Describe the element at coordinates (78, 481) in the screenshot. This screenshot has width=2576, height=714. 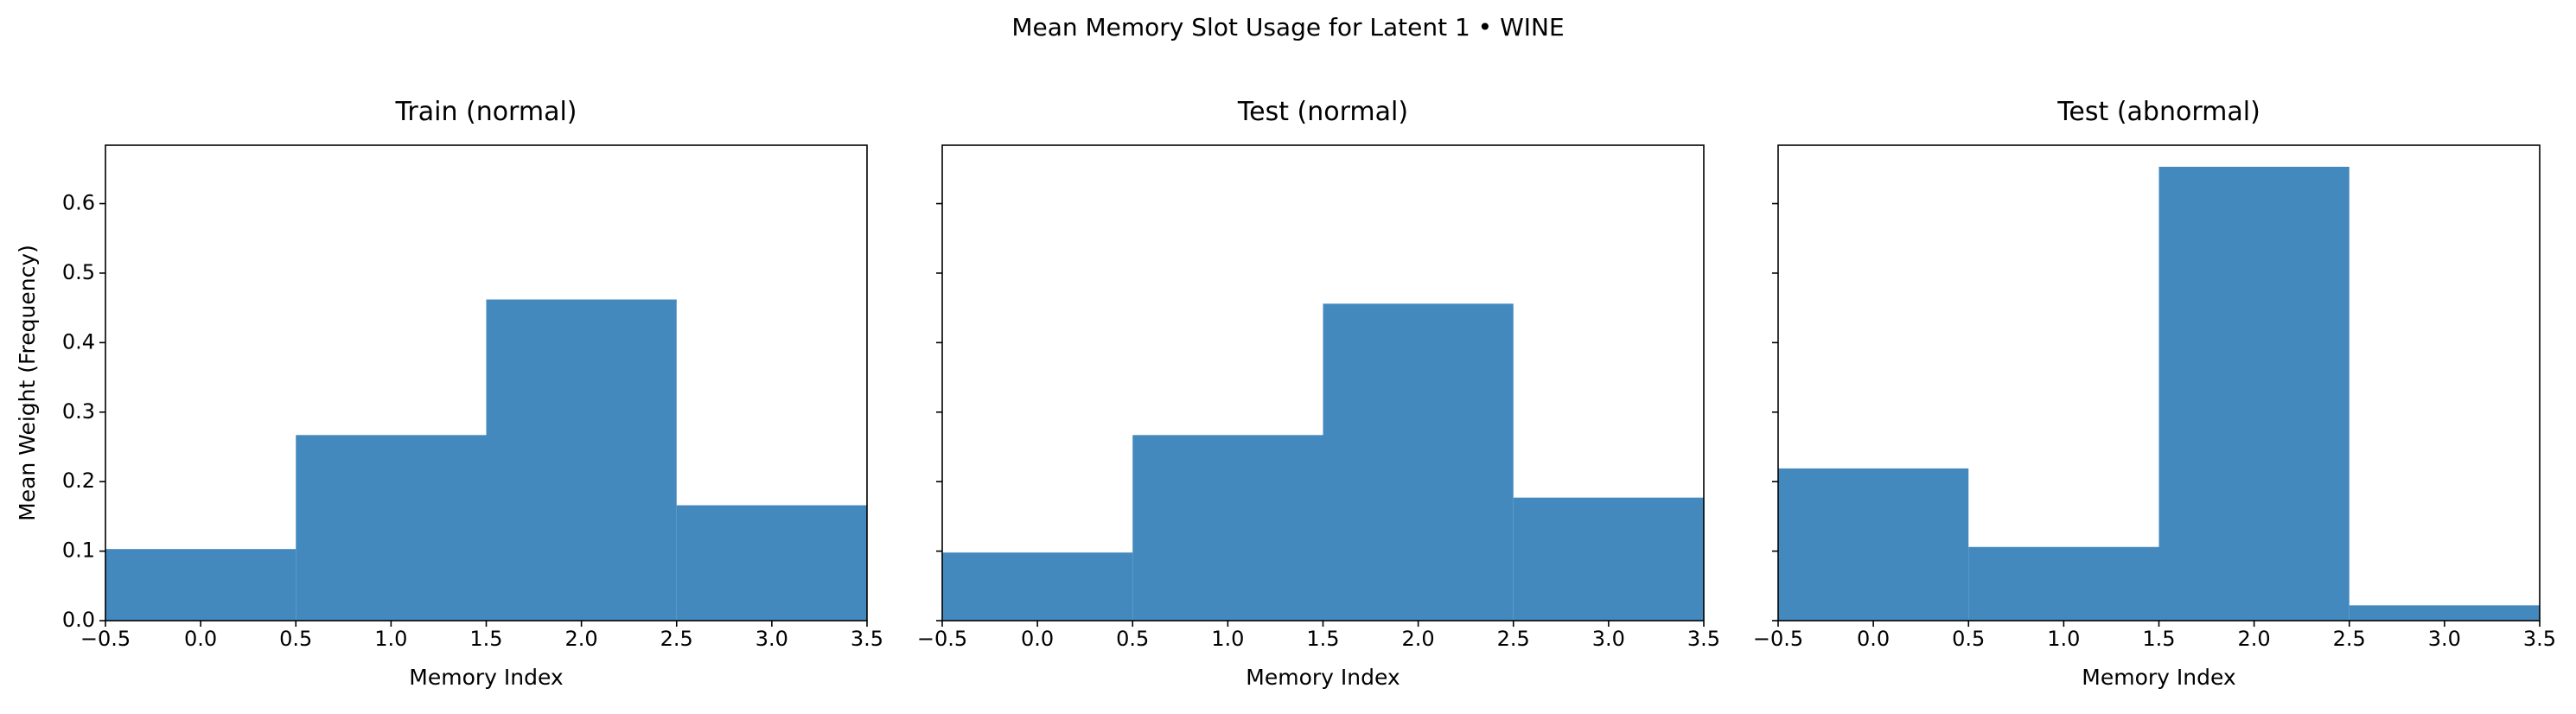
I see `y-tick-label: 0.2` at that location.